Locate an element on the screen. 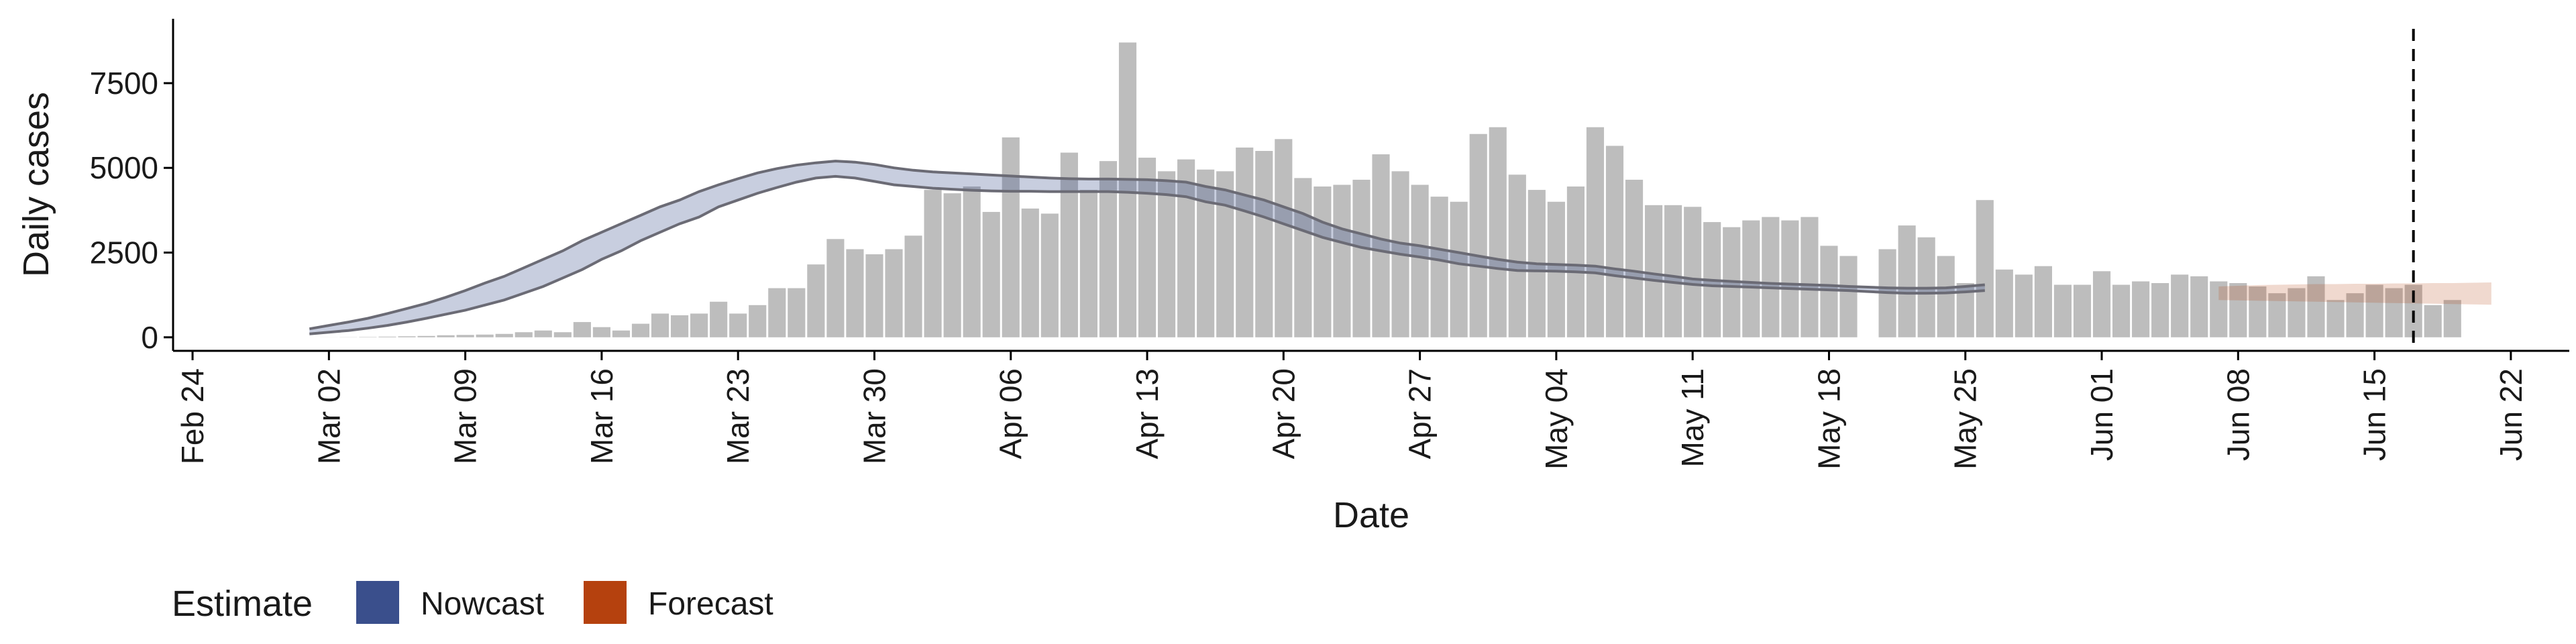  y-axis-title: Daily cases is located at coordinates (36, 184).